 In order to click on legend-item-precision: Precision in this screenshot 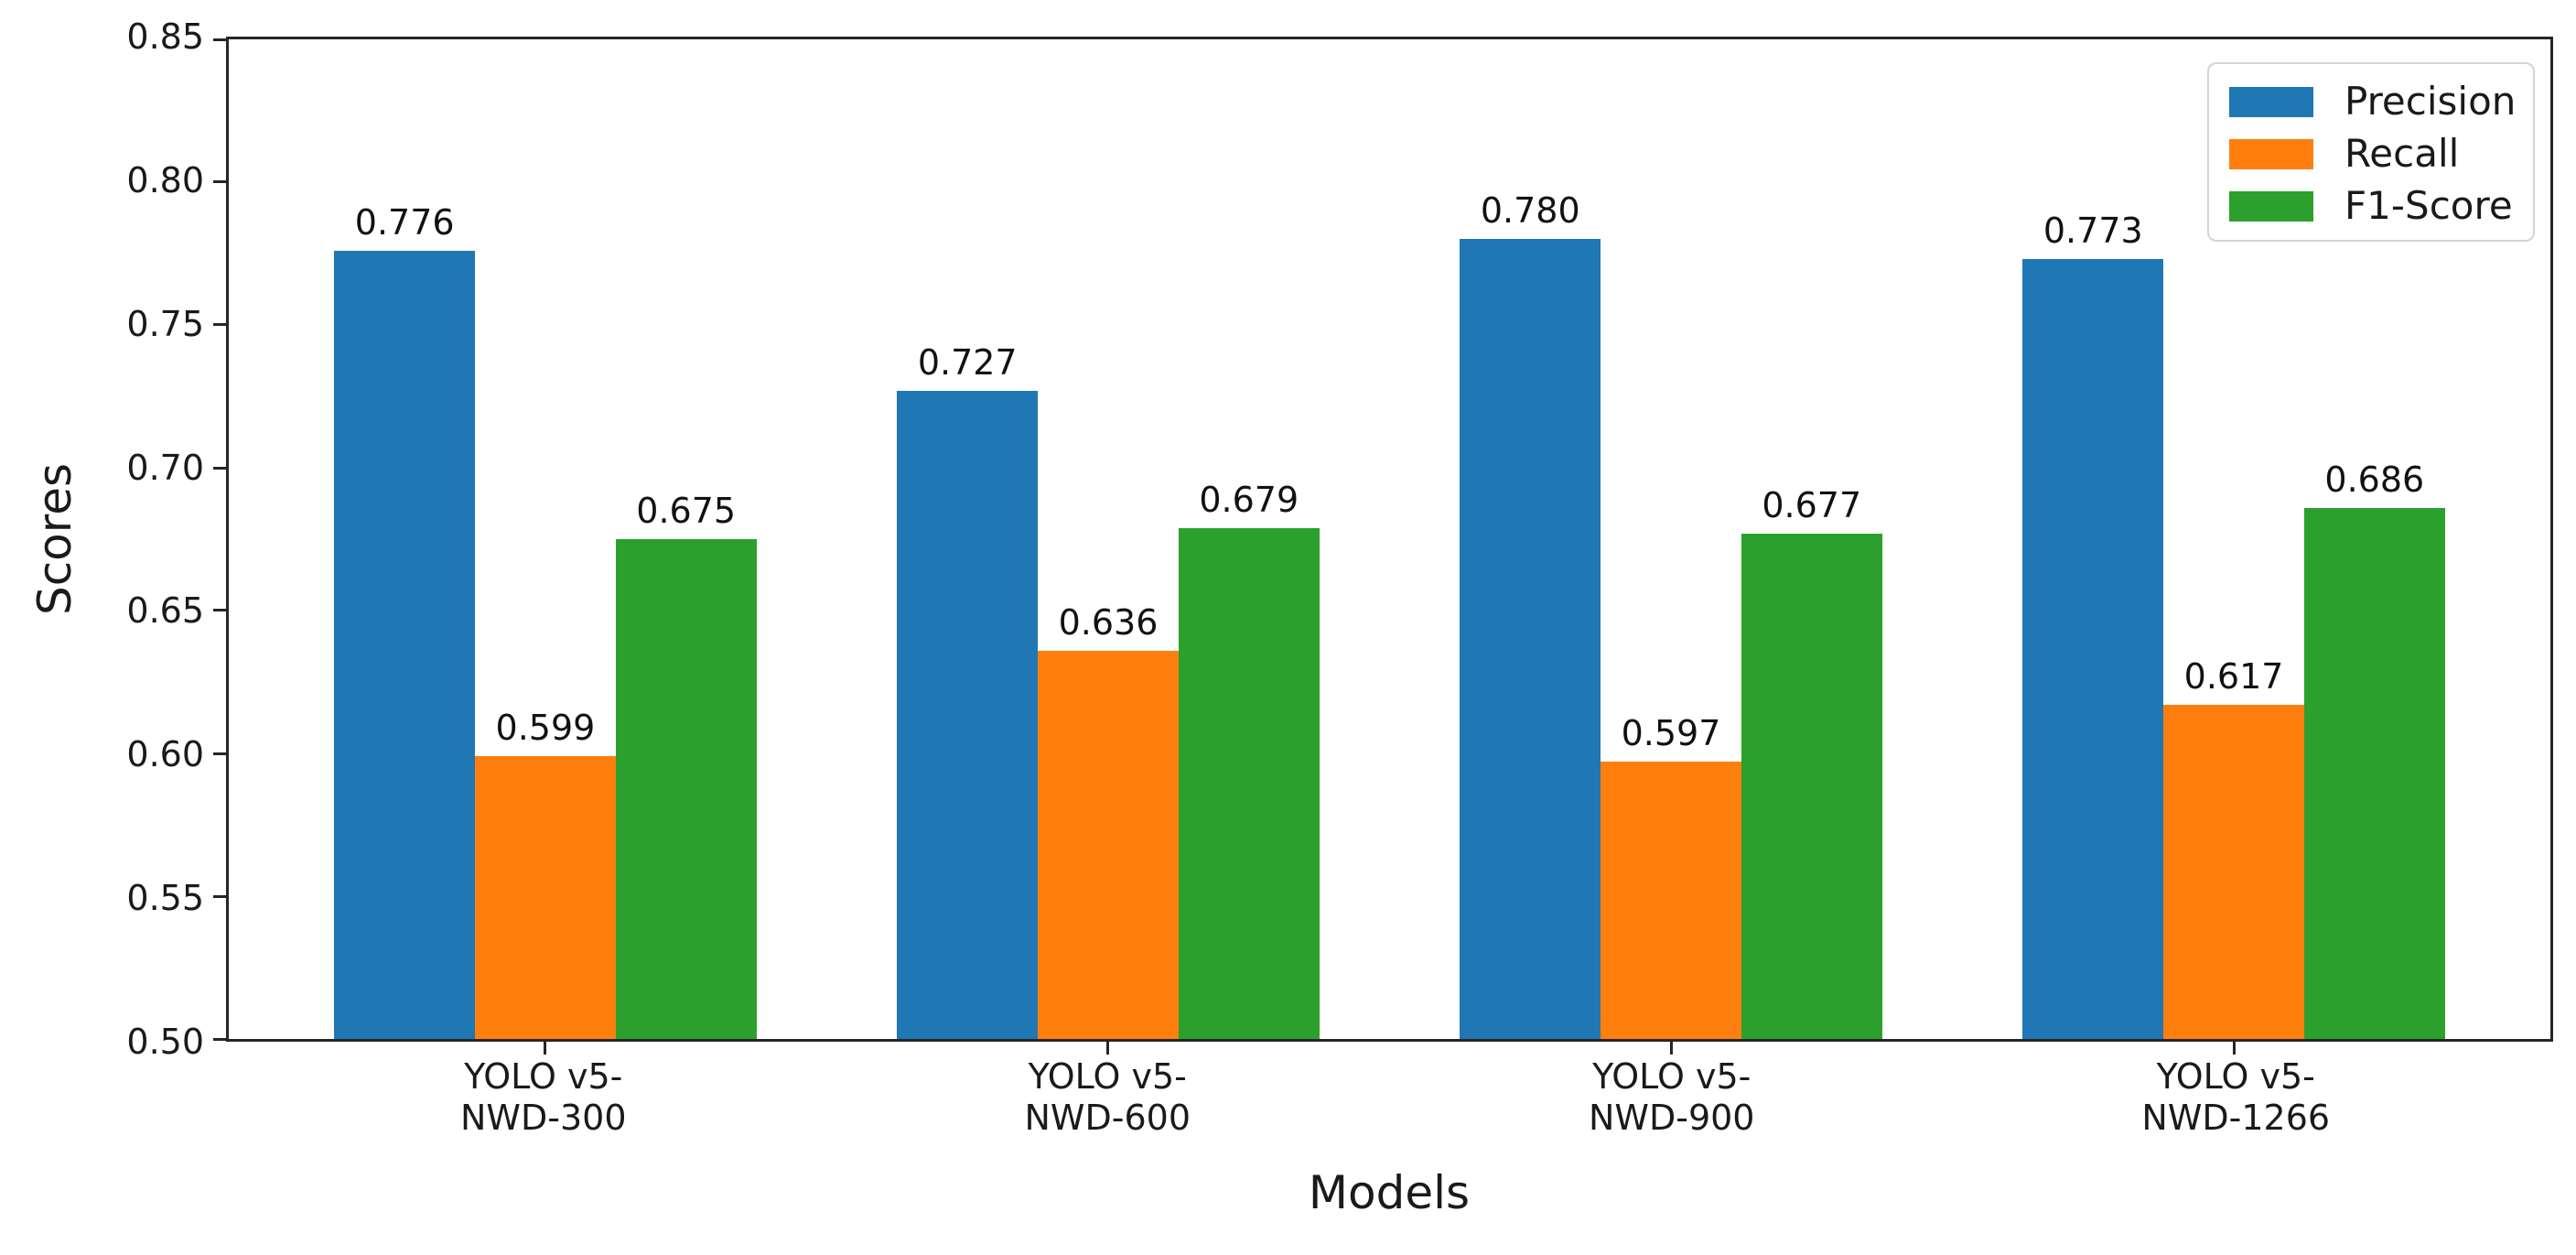, I will do `click(2372, 101)`.